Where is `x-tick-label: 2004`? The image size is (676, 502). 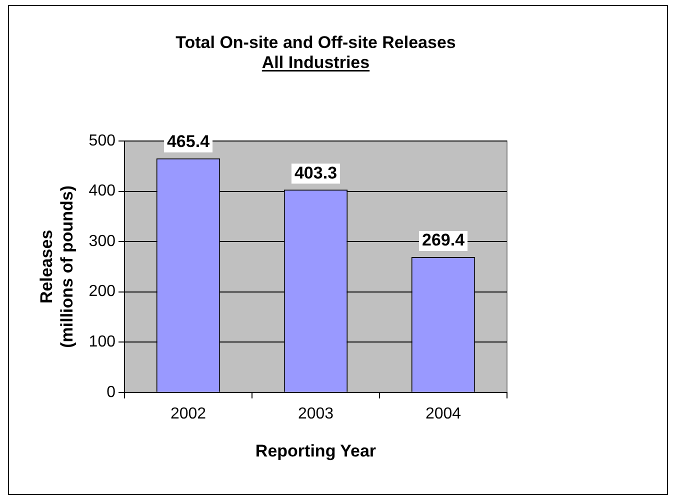 x-tick-label: 2004 is located at coordinates (443, 413).